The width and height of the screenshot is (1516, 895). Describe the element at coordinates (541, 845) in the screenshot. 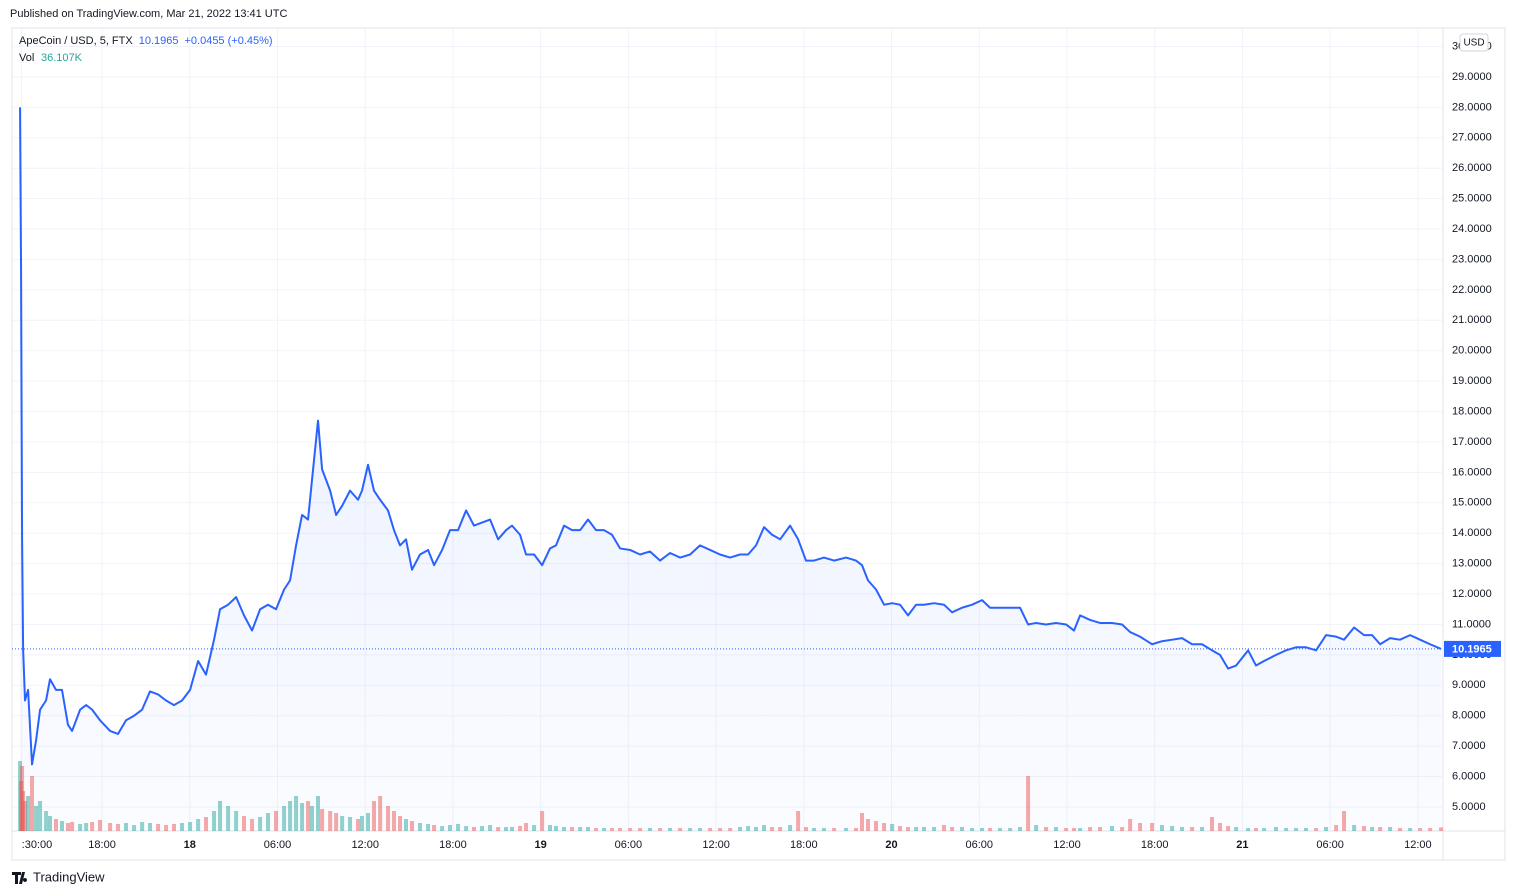

I see `x-tick-label: 19` at that location.